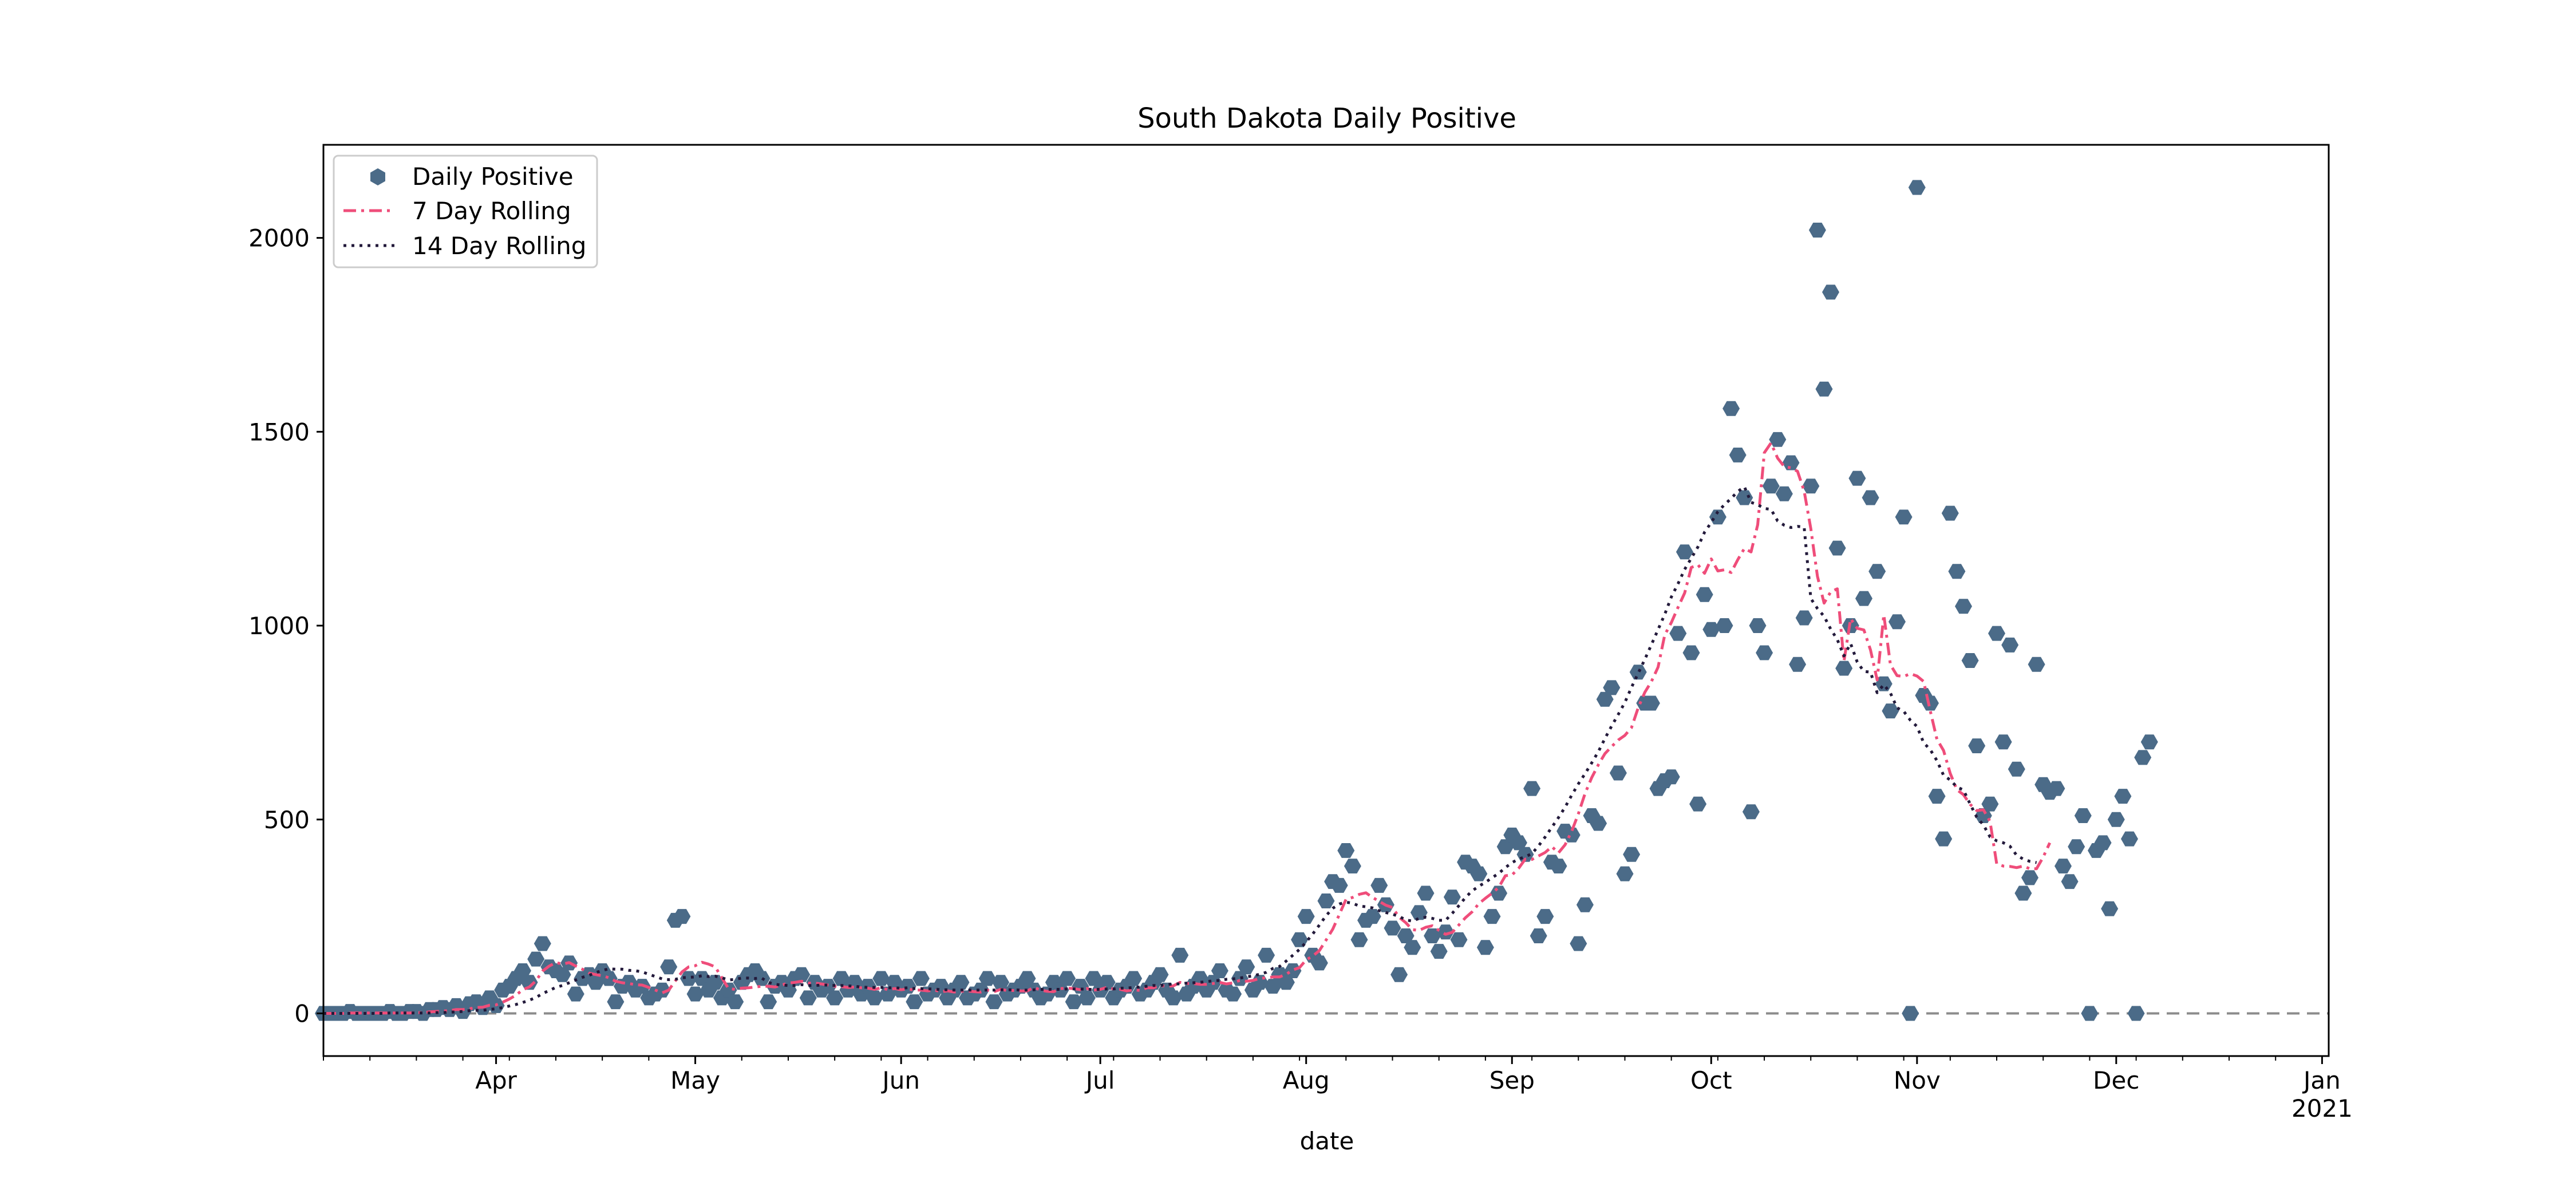 This screenshot has width=2576, height=1202. I want to click on x-tick-label: Jul, so click(1099, 1080).